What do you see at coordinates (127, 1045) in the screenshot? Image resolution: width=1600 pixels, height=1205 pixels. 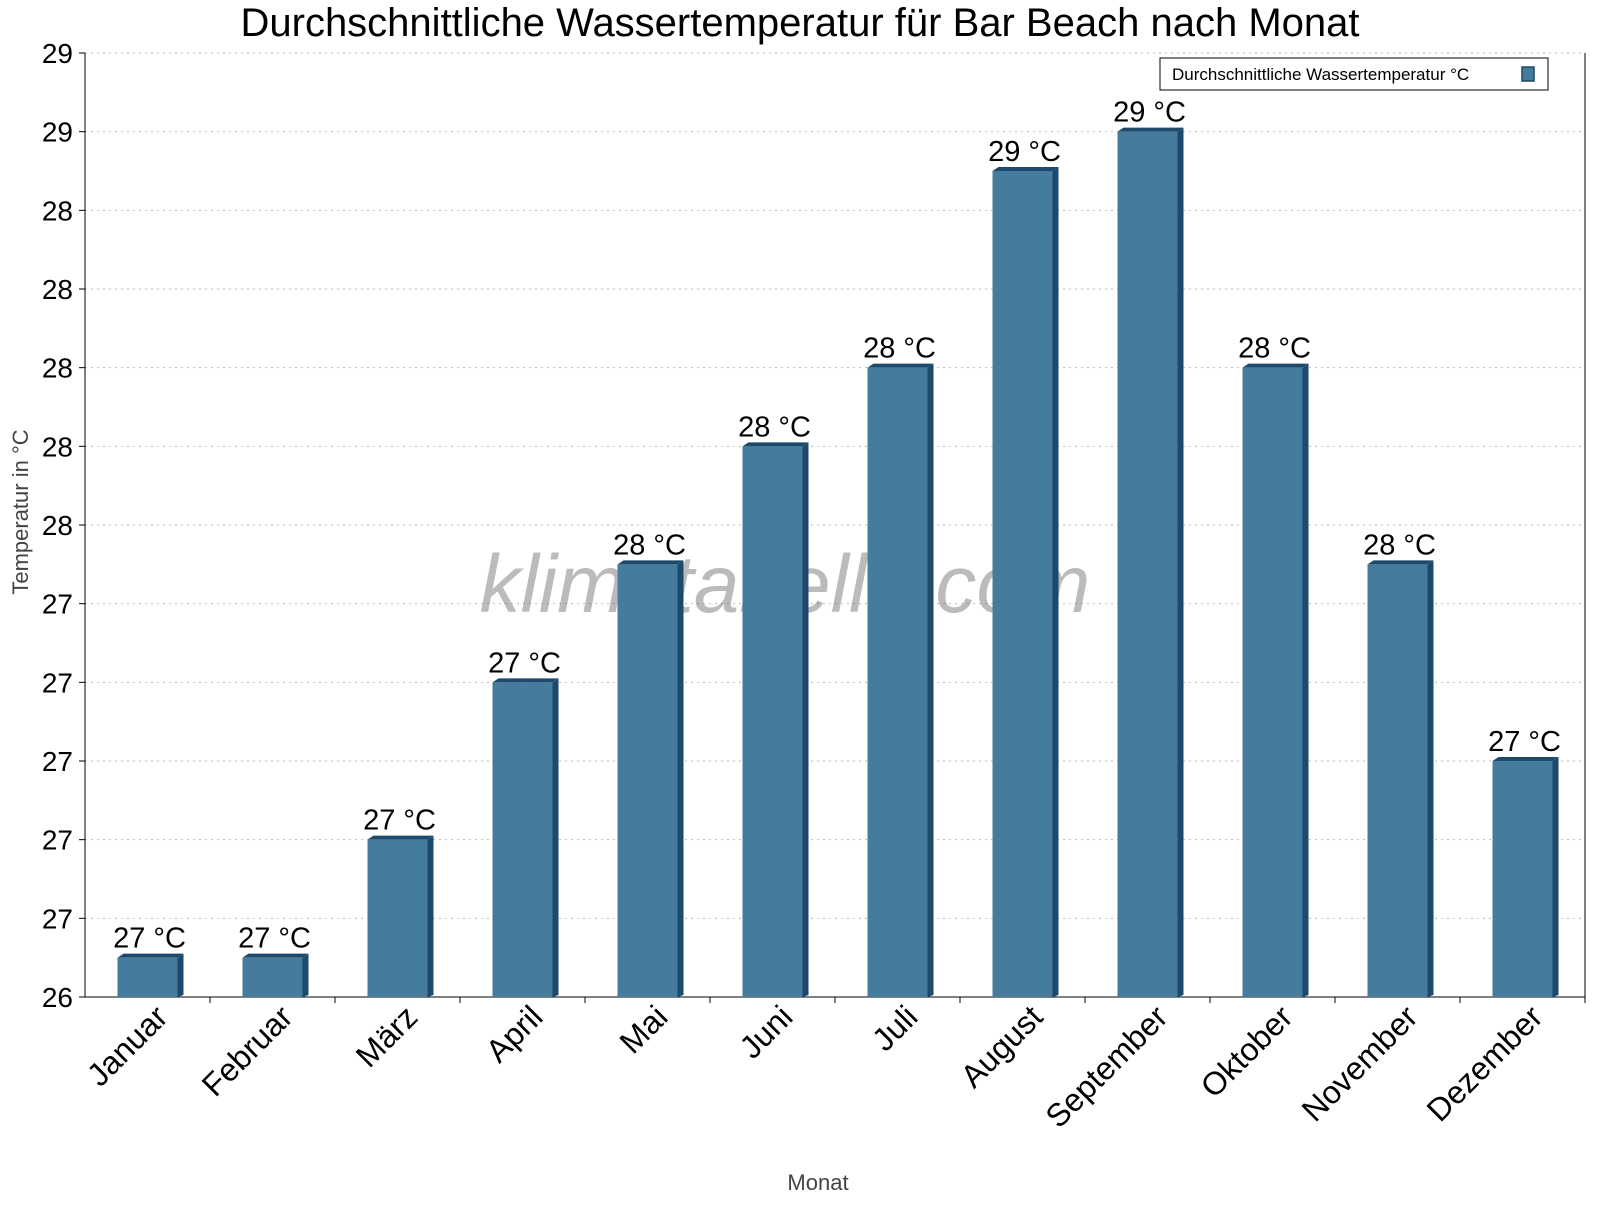 I see `x-tick-label: Januar` at bounding box center [127, 1045].